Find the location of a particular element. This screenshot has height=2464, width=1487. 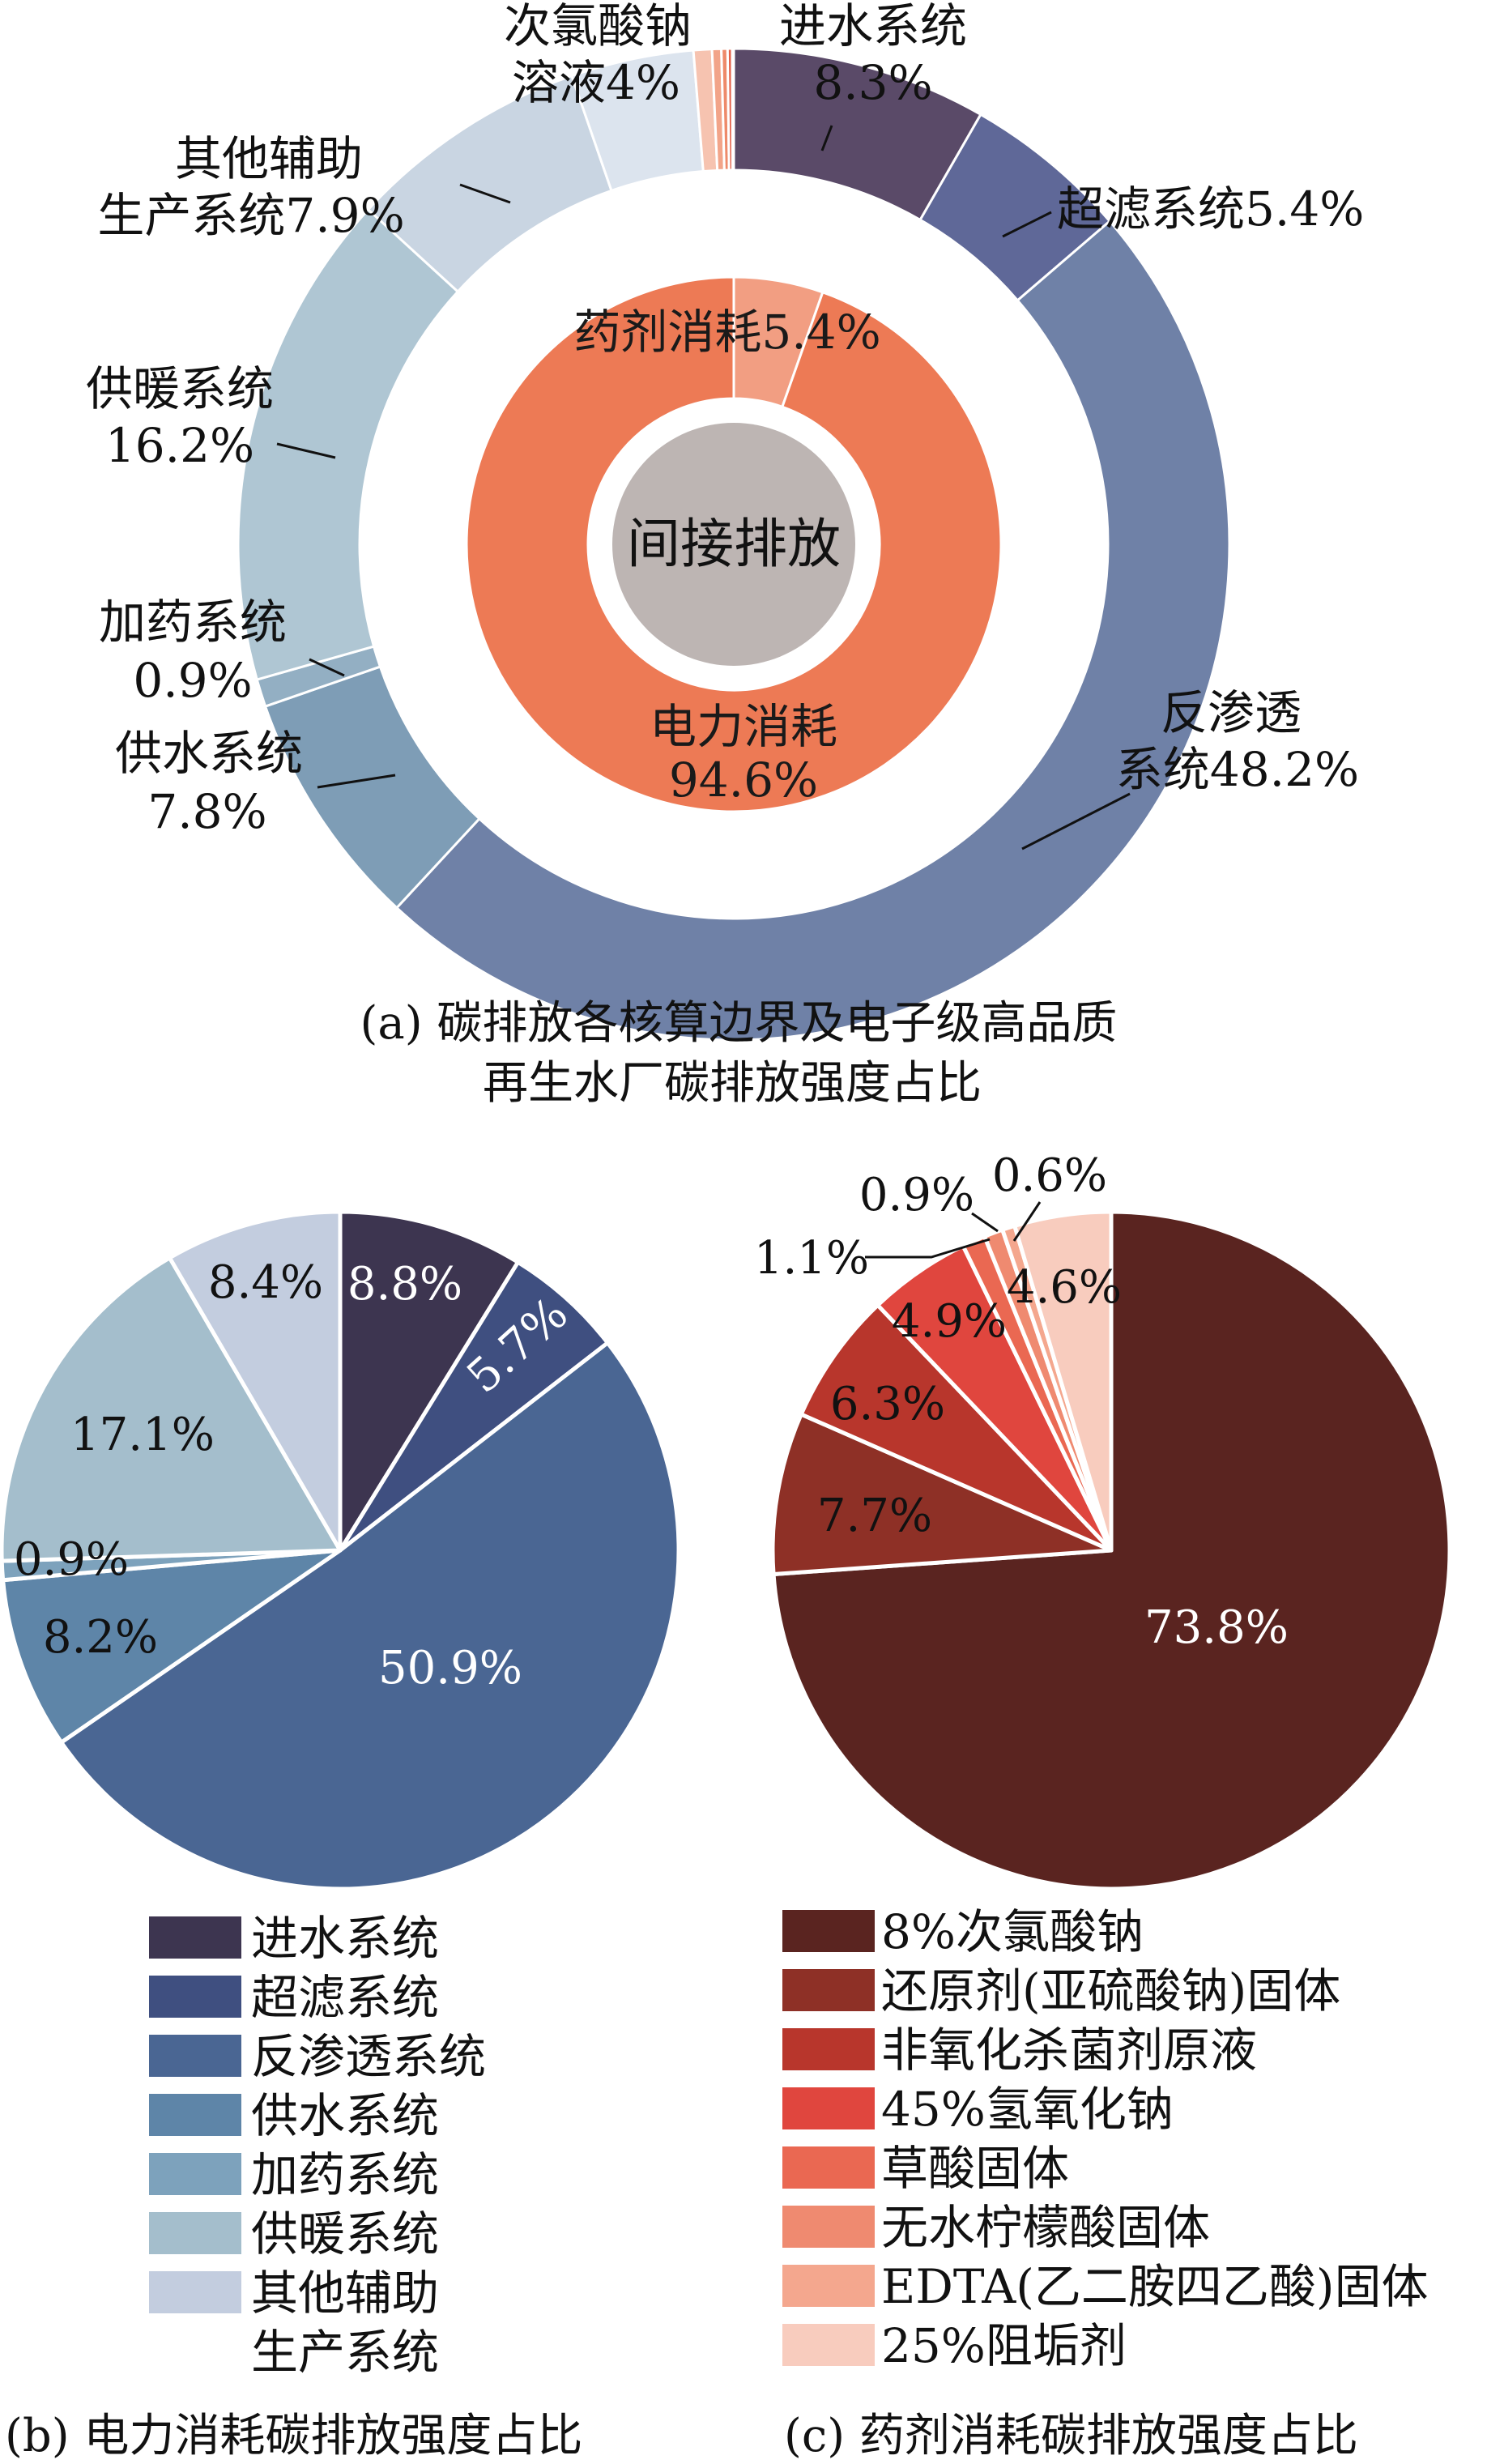

legend-label-6: EDTA(乙二胺四乙酸)固体 is located at coordinates (1155, 2286).